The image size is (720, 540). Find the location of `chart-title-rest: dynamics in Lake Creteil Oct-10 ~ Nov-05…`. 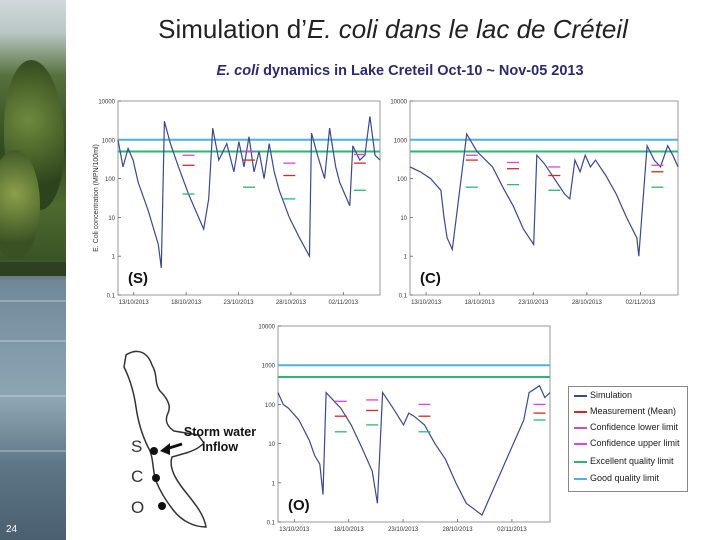

chart-title-rest: dynamics in Lake Creteil Oct-10 ~ Nov-05… is located at coordinates (421, 71).